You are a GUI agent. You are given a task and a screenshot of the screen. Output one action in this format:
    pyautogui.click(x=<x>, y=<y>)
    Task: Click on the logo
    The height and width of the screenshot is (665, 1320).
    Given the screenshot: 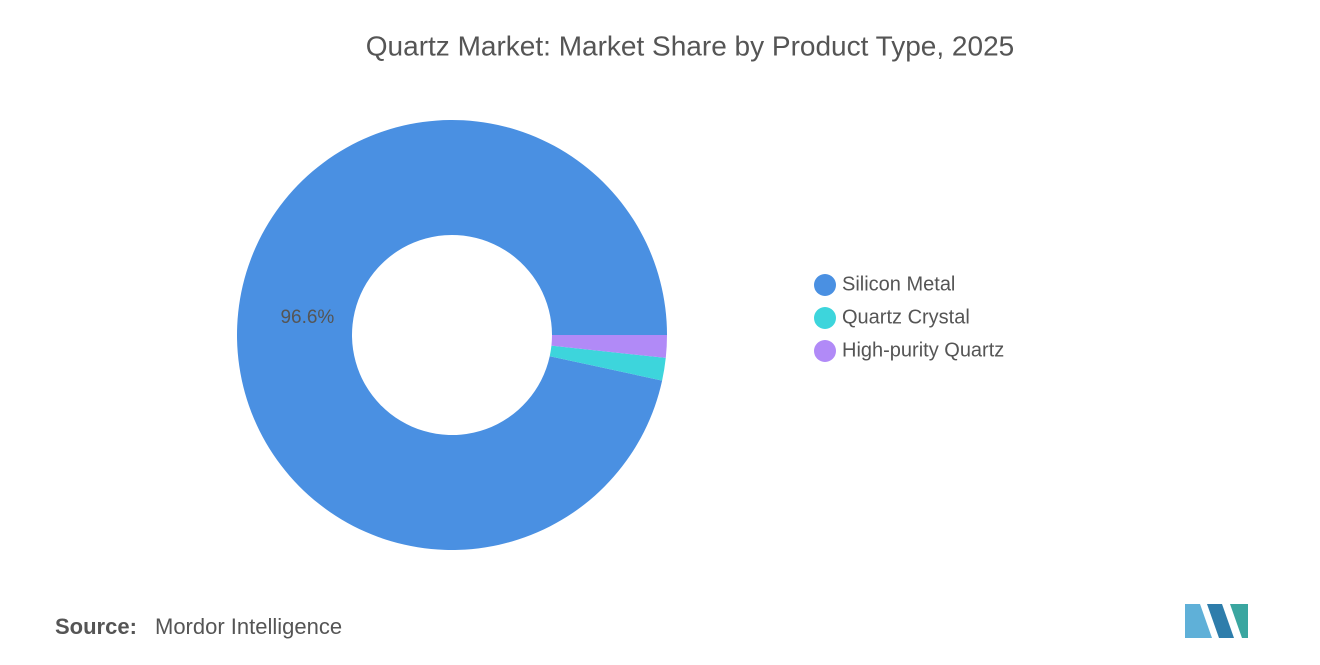 What is the action you would take?
    pyautogui.click(x=1216, y=621)
    